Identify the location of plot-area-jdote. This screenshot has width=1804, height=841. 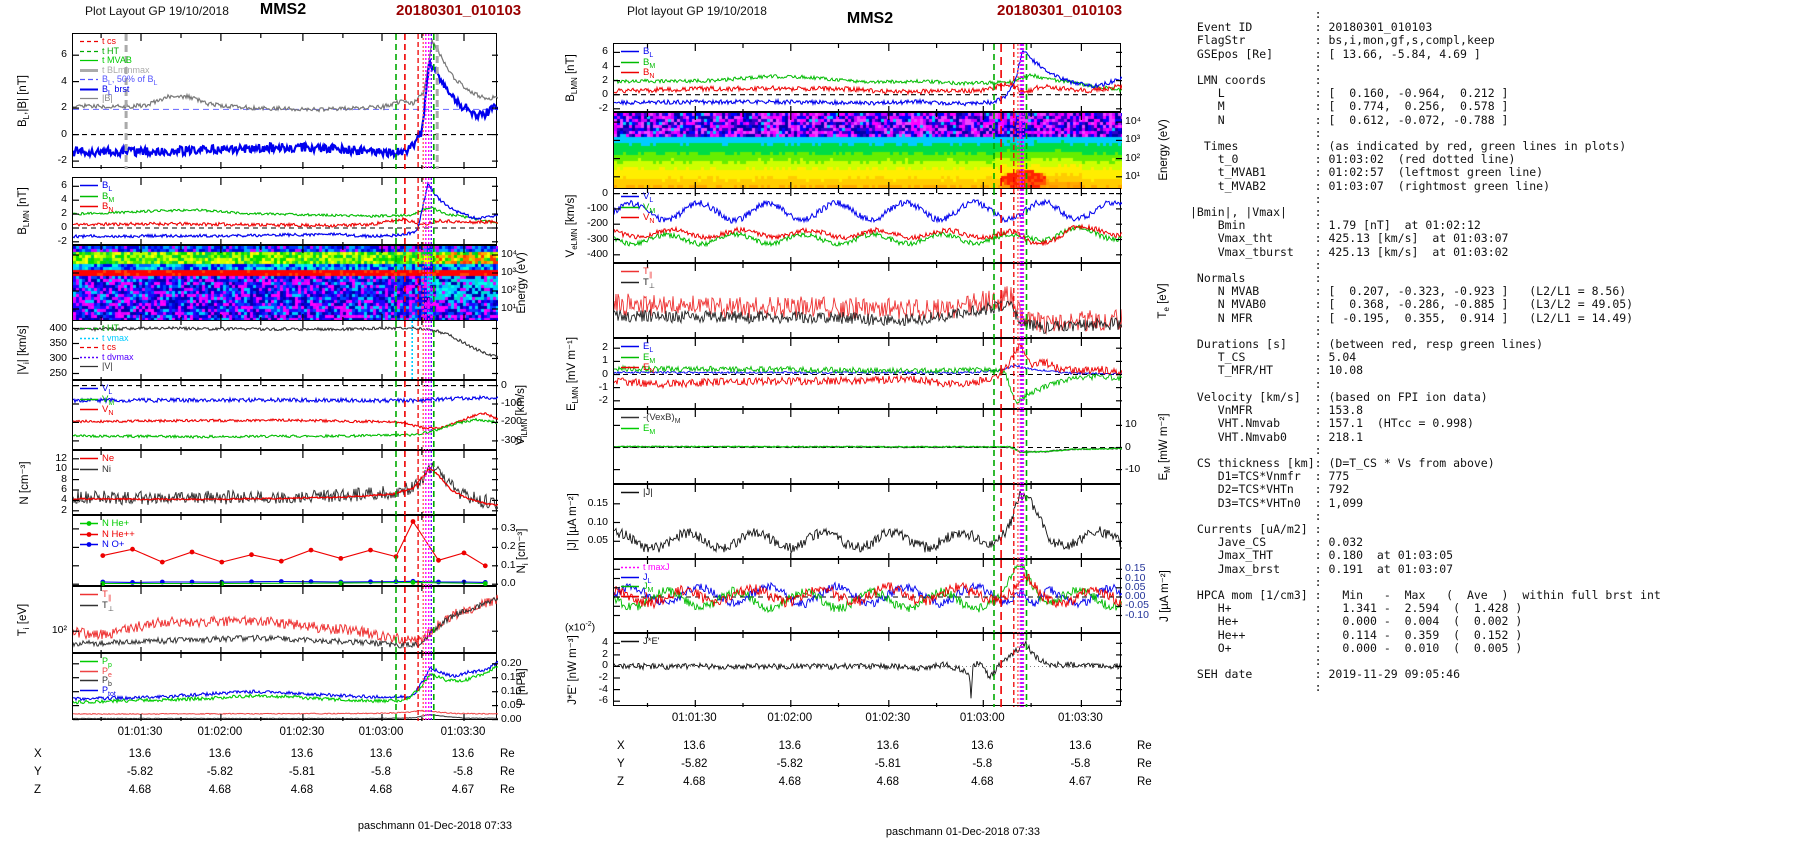
(868, 670).